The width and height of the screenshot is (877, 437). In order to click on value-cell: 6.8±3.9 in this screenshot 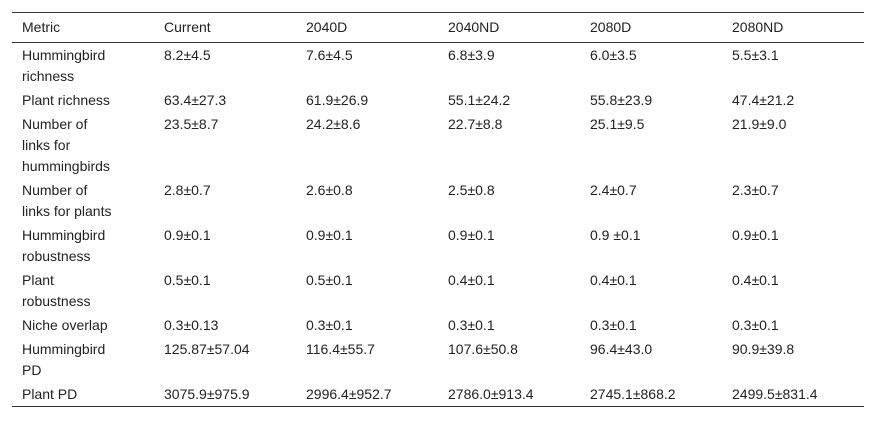, I will do `click(471, 55)`.